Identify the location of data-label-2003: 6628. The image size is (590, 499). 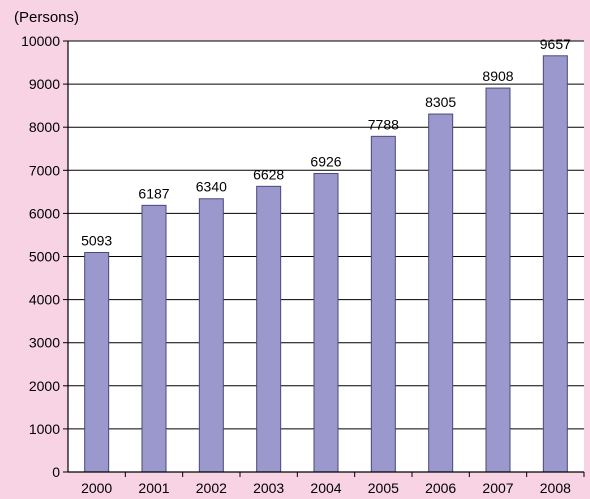
(268, 174).